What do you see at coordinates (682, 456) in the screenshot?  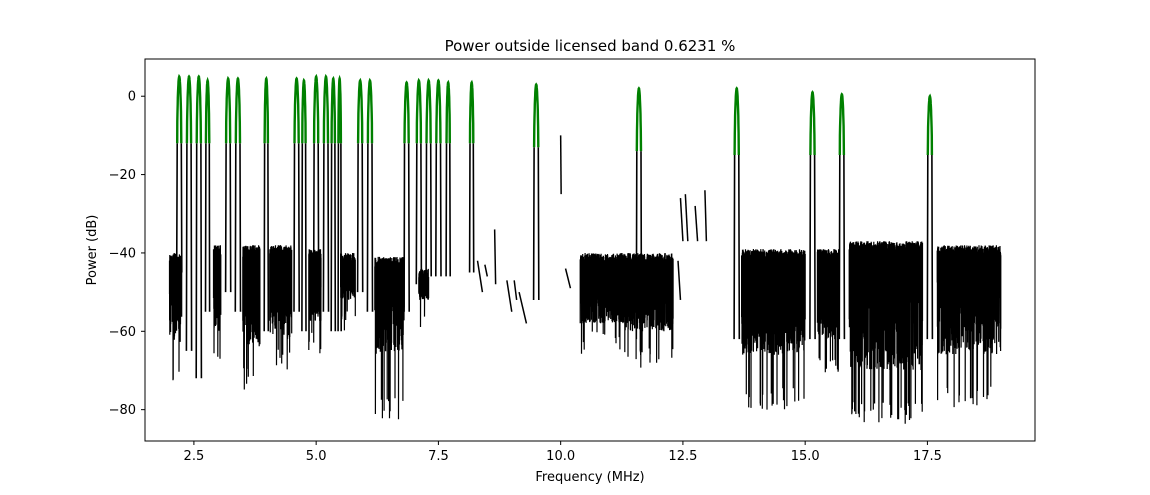 I see `x-tick-label: 12.5` at bounding box center [682, 456].